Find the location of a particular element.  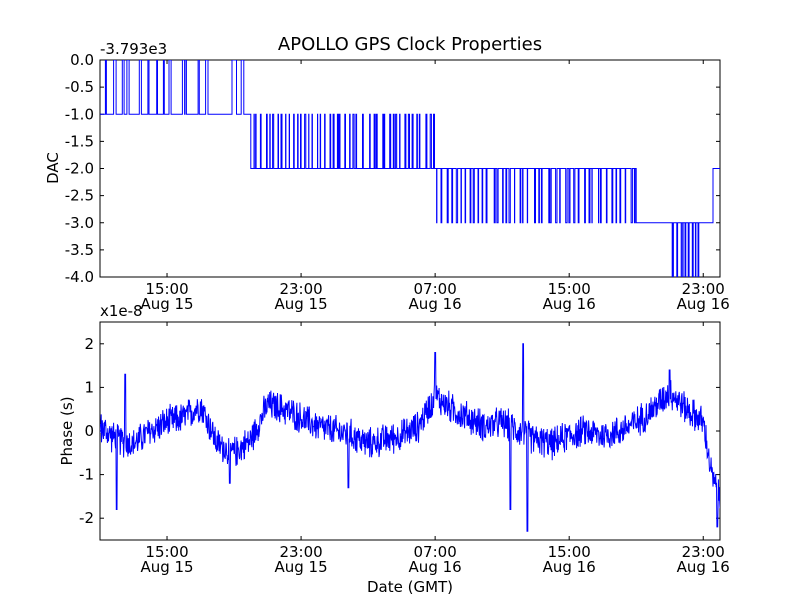

phase-y-label: Phase (s) is located at coordinates (67, 430).